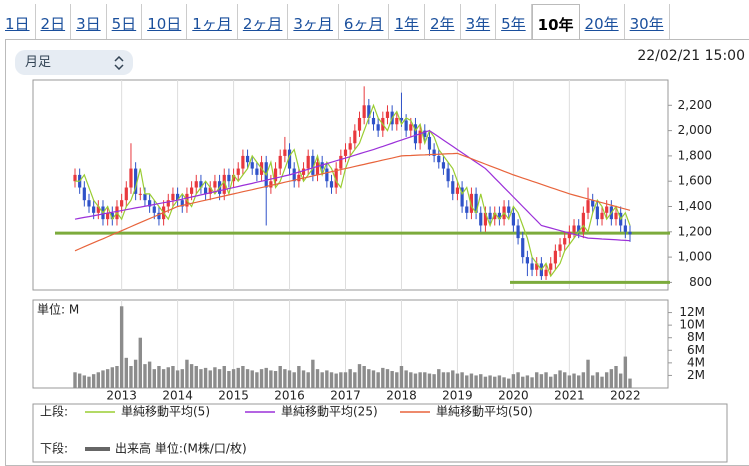 This screenshot has width=749, height=466. Describe the element at coordinates (125, 22) in the screenshot. I see `period-tab: 5日` at that location.